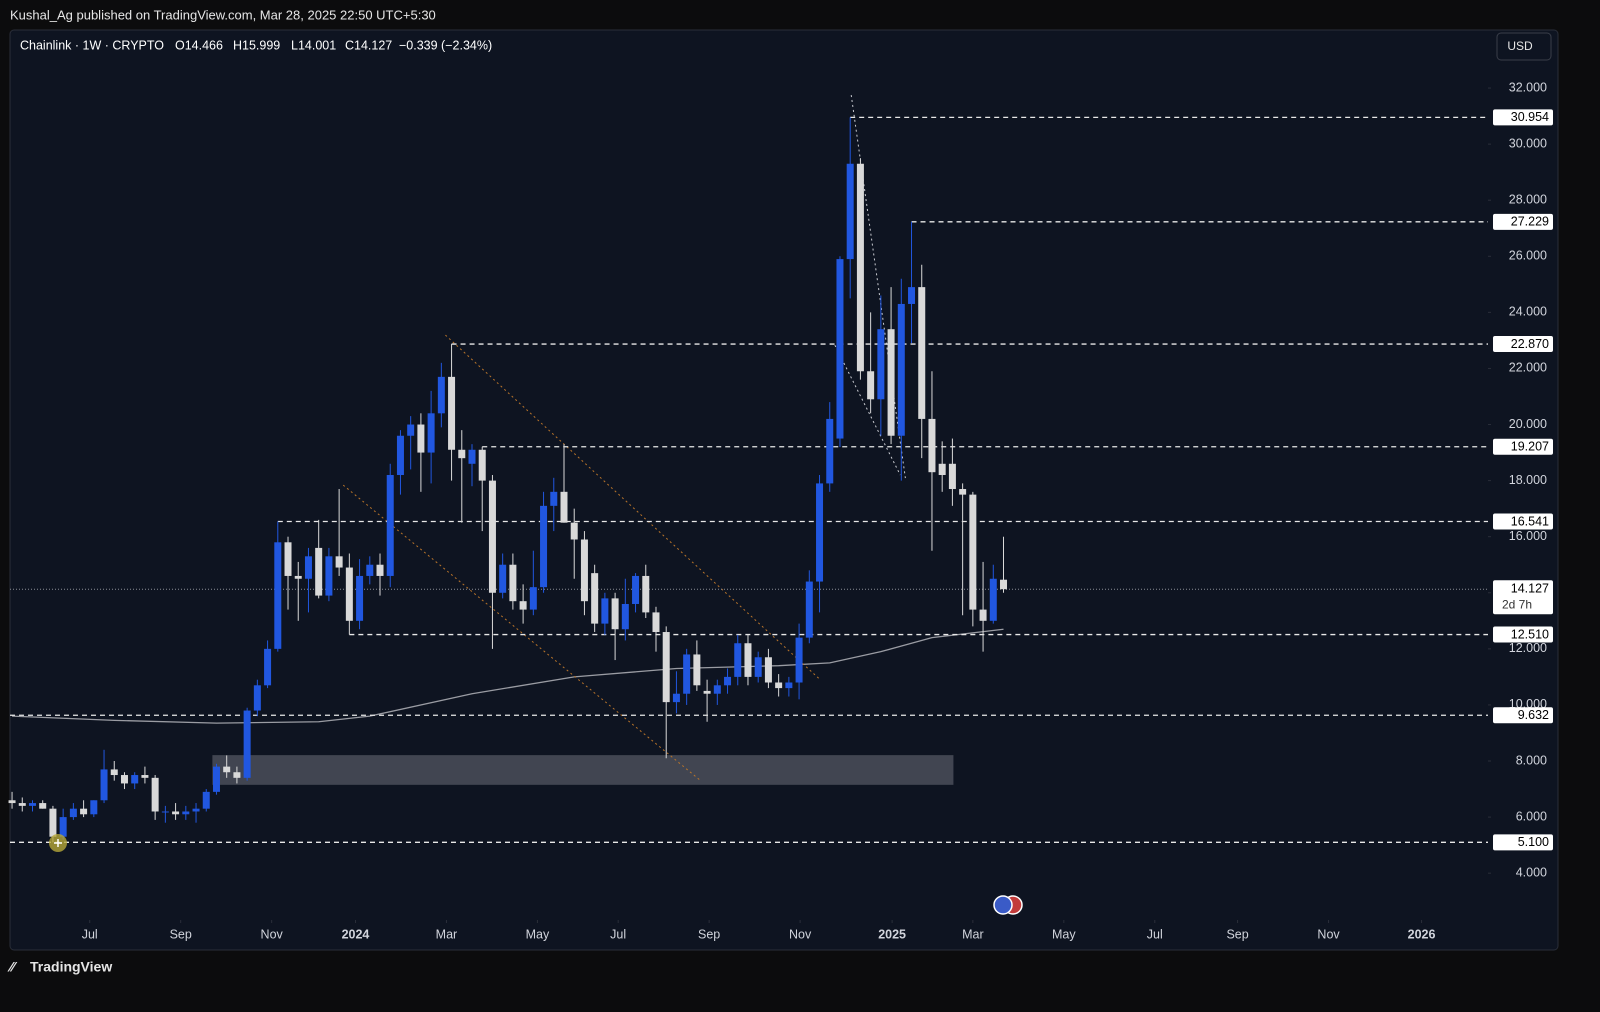  What do you see at coordinates (1530, 521) in the screenshot?
I see `level-label: 16.541` at bounding box center [1530, 521].